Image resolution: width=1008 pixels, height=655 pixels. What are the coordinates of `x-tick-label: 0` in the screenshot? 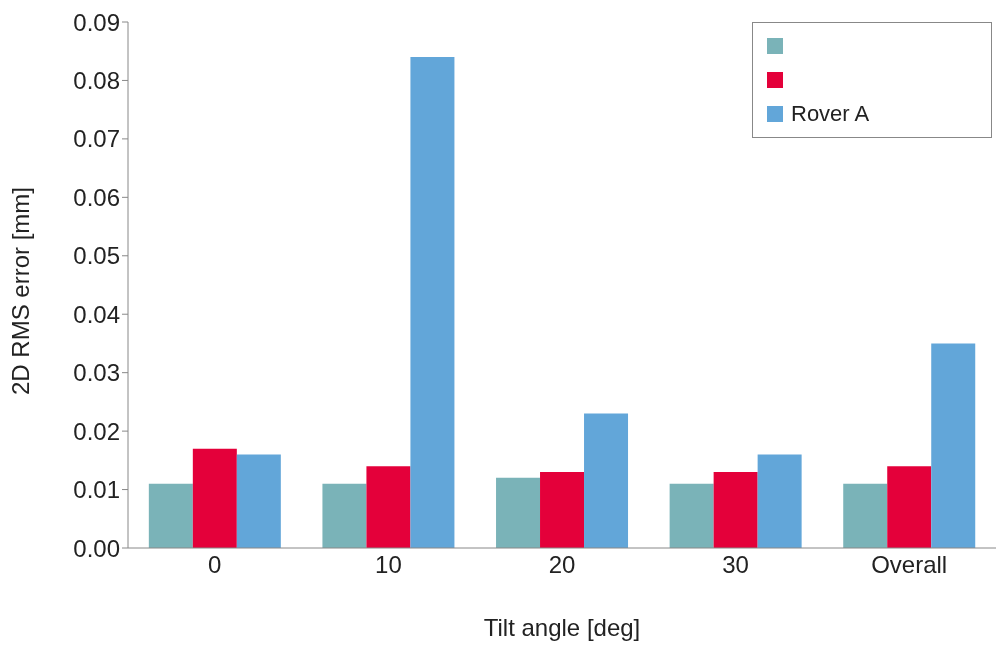 It's located at (215, 565).